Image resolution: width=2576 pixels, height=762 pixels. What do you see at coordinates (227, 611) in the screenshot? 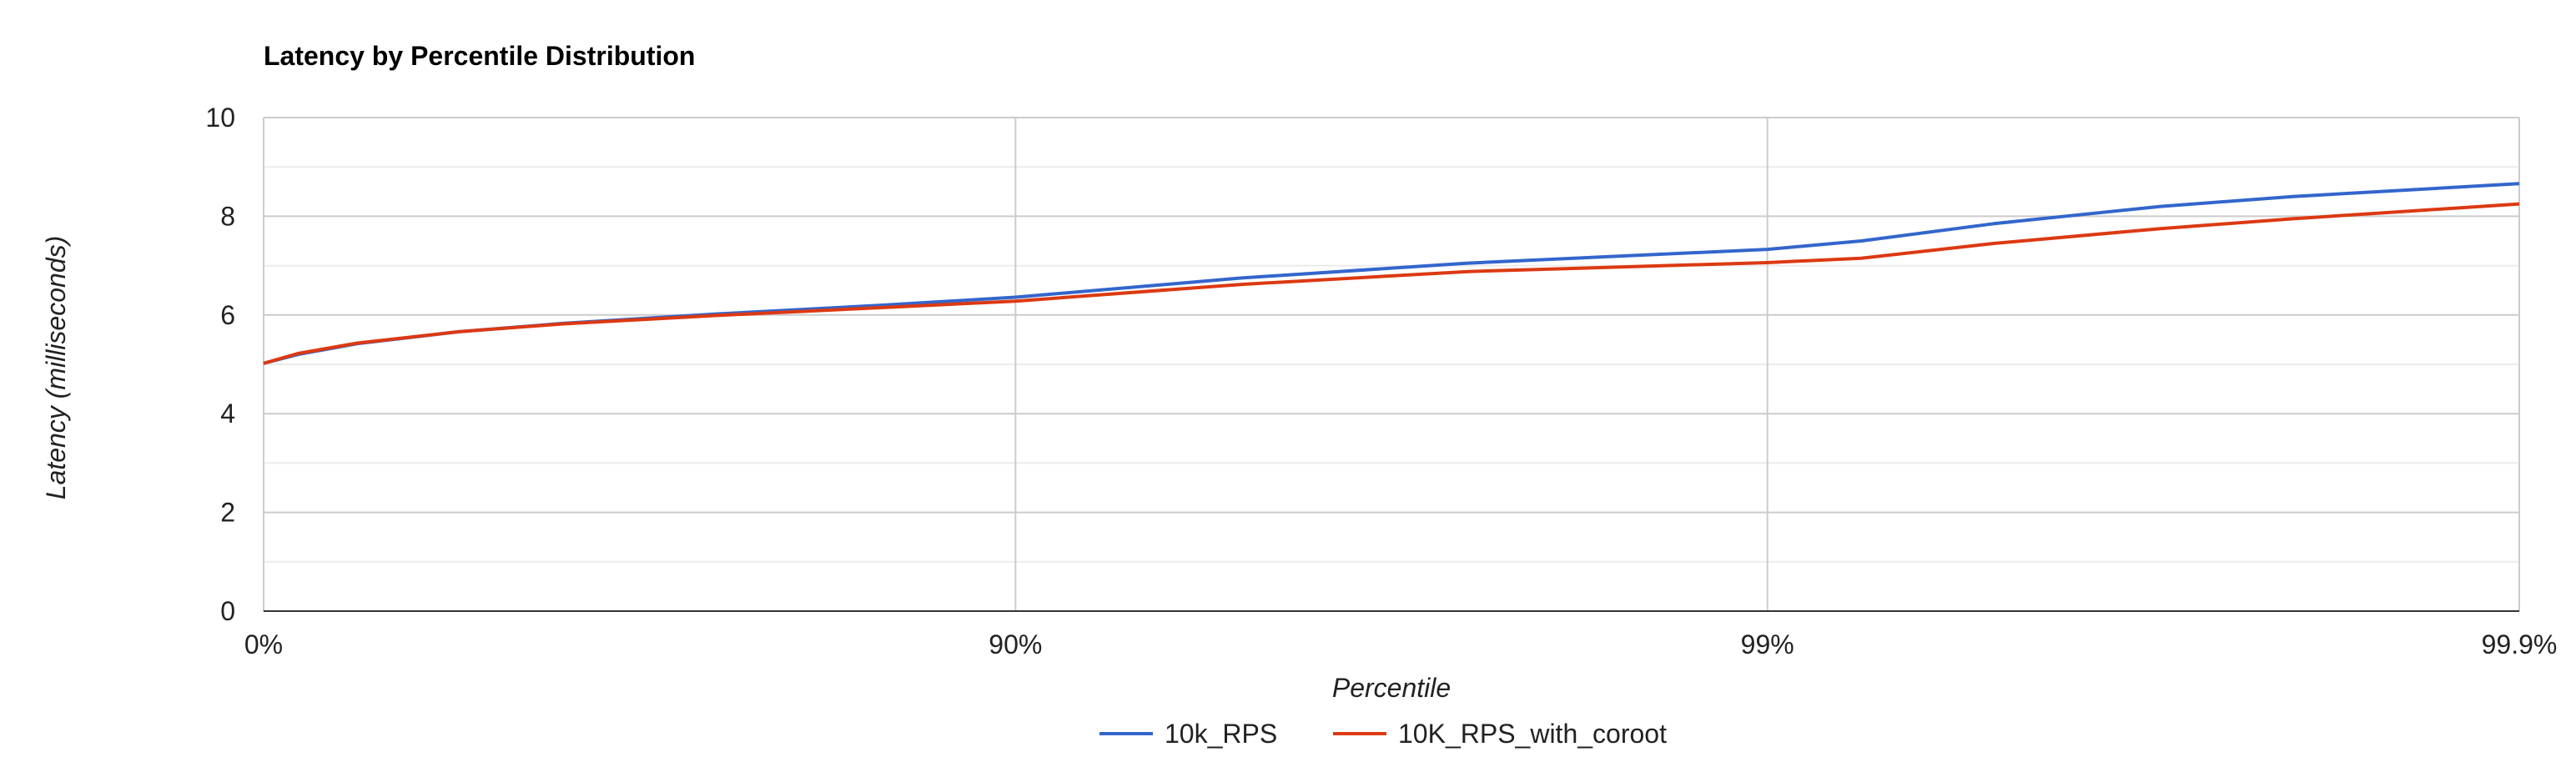
I see `y-tick-label: 0` at bounding box center [227, 611].